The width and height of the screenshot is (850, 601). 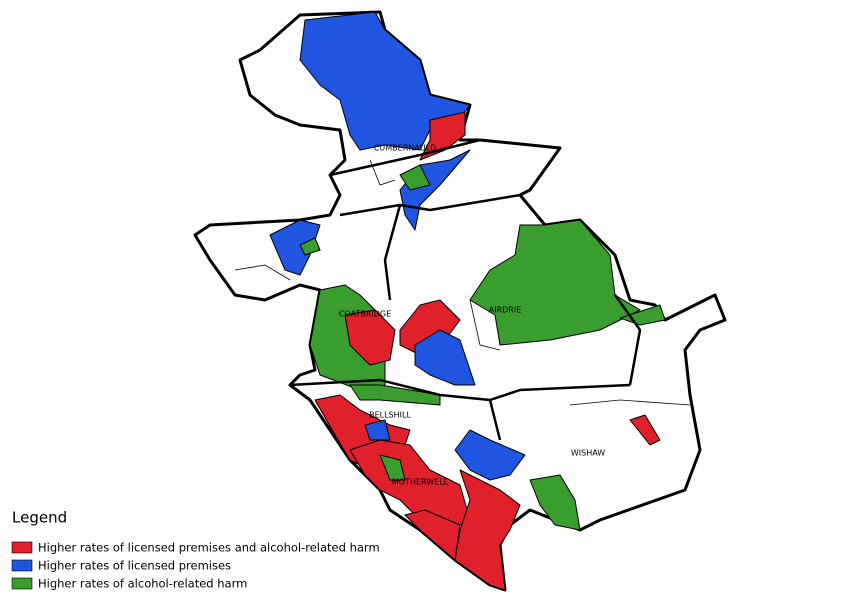 What do you see at coordinates (365, 314) in the screenshot?
I see `town-label: COATBRIDGE` at bounding box center [365, 314].